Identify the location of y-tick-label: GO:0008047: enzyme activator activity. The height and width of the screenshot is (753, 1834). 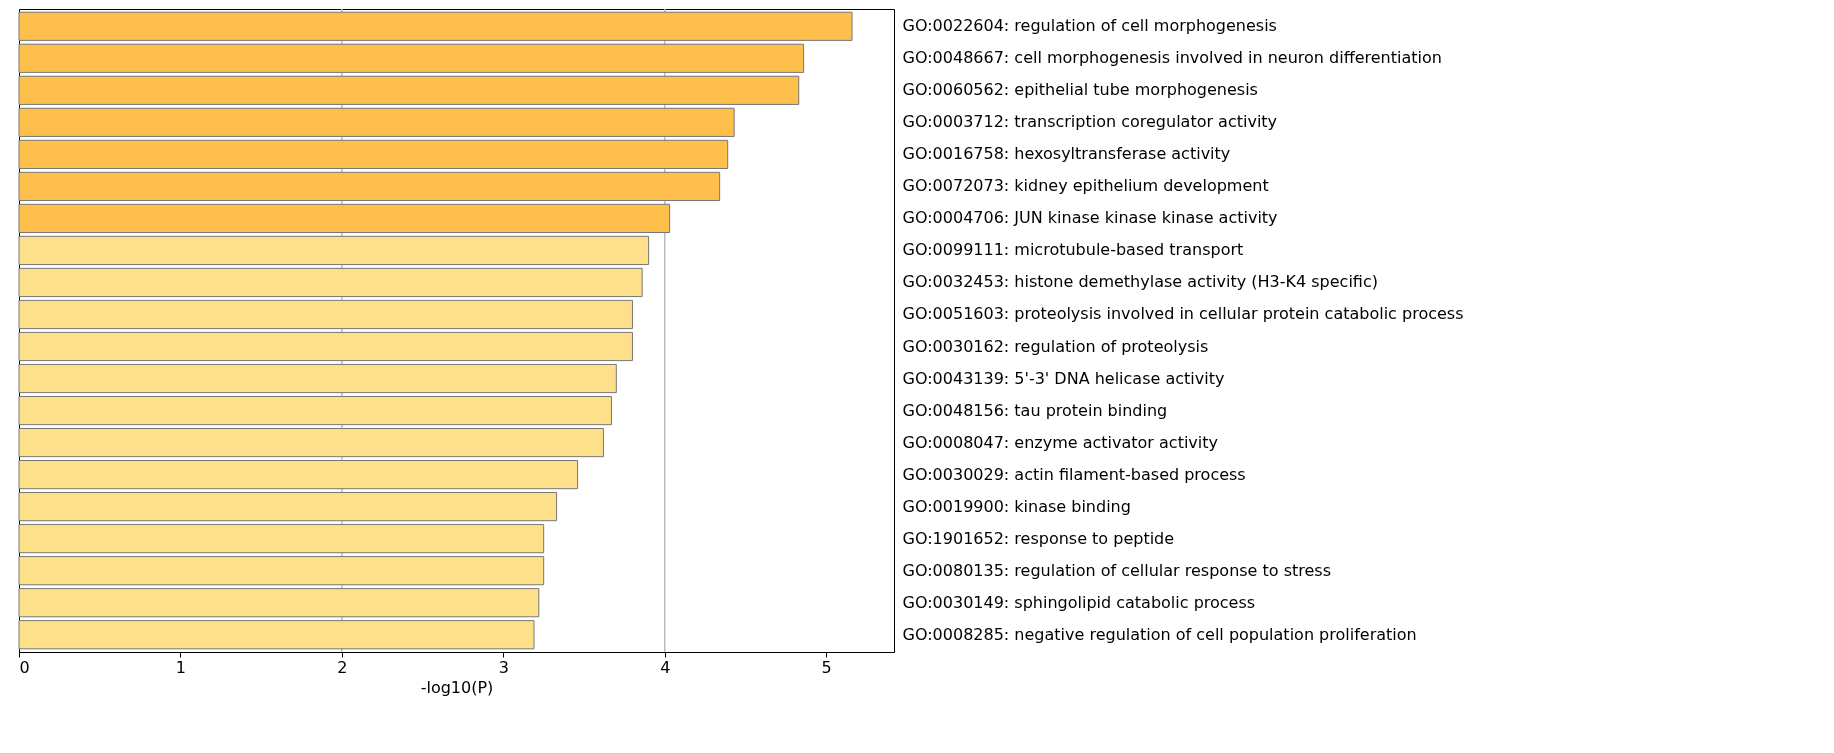
(1060, 442).